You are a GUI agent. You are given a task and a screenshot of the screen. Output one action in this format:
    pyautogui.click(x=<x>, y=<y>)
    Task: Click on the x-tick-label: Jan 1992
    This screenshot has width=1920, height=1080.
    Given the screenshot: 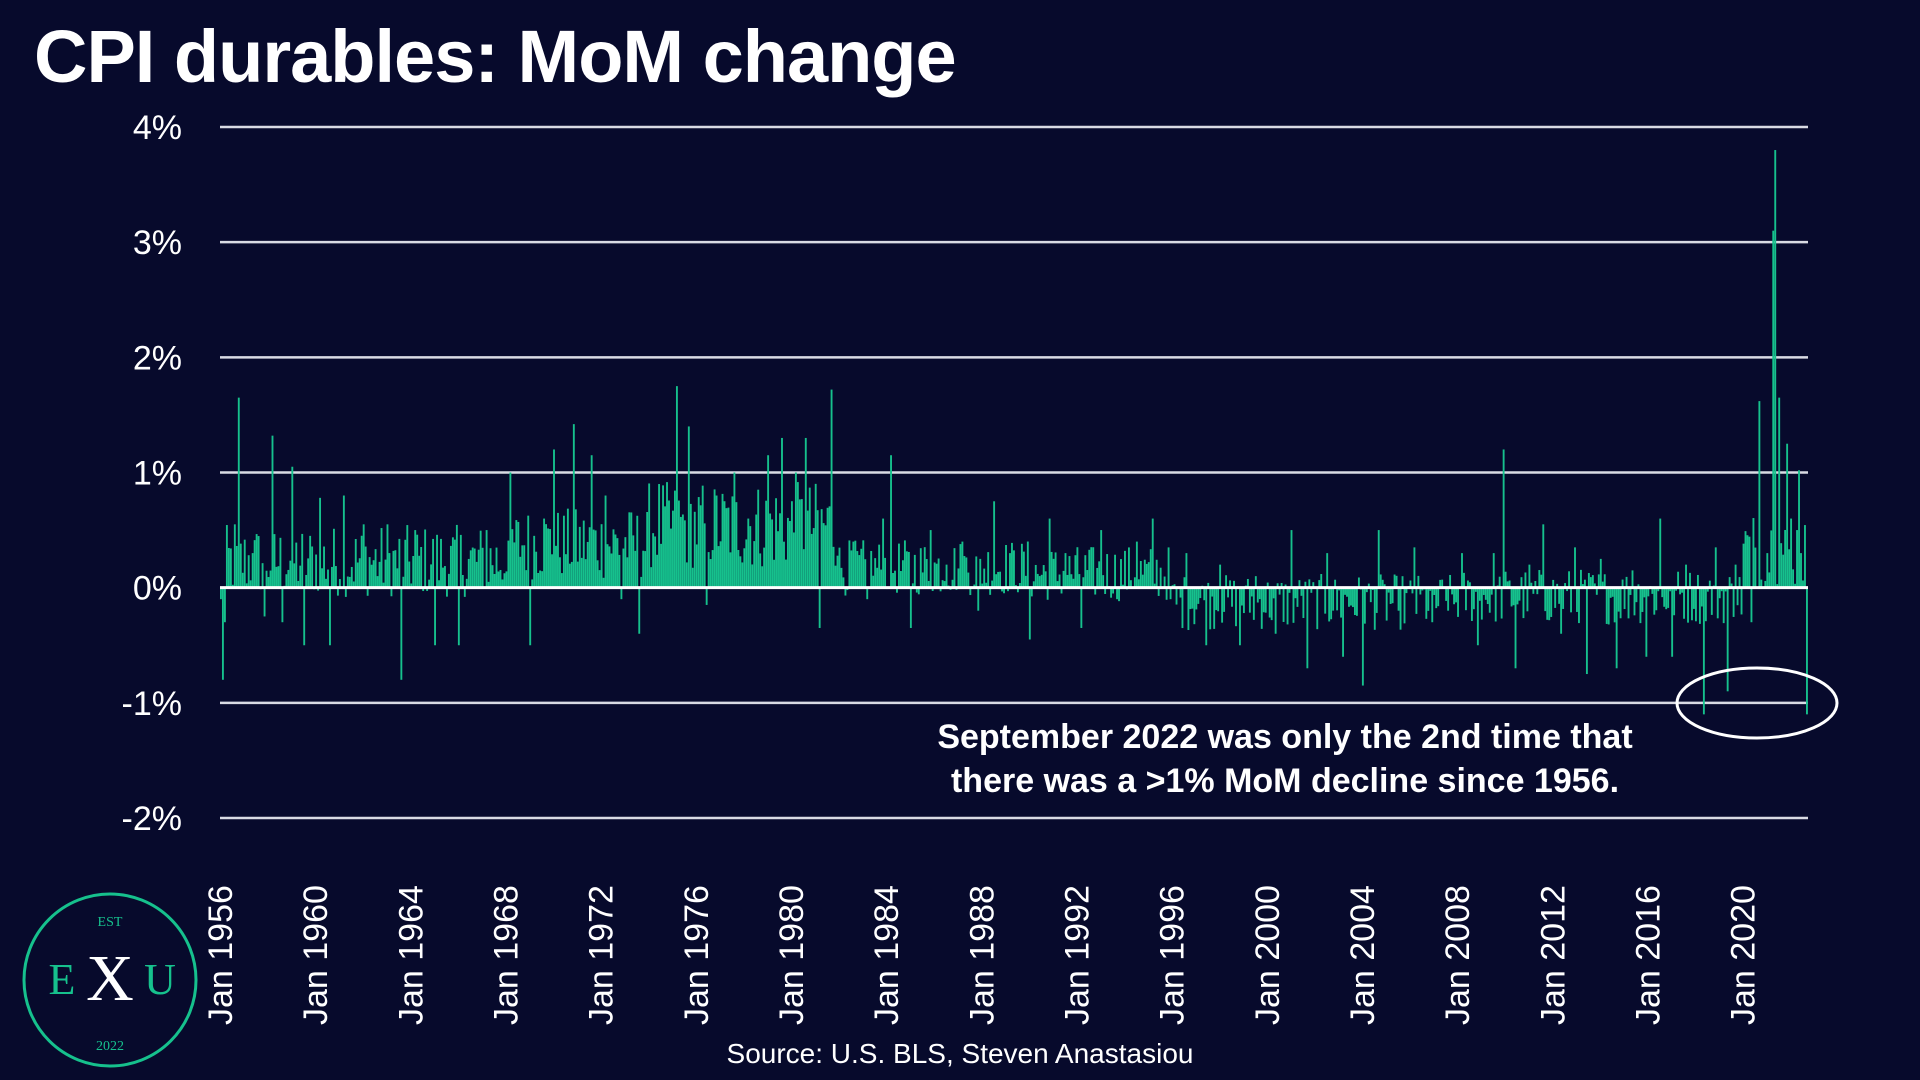 What is the action you would take?
    pyautogui.click(x=1077, y=955)
    